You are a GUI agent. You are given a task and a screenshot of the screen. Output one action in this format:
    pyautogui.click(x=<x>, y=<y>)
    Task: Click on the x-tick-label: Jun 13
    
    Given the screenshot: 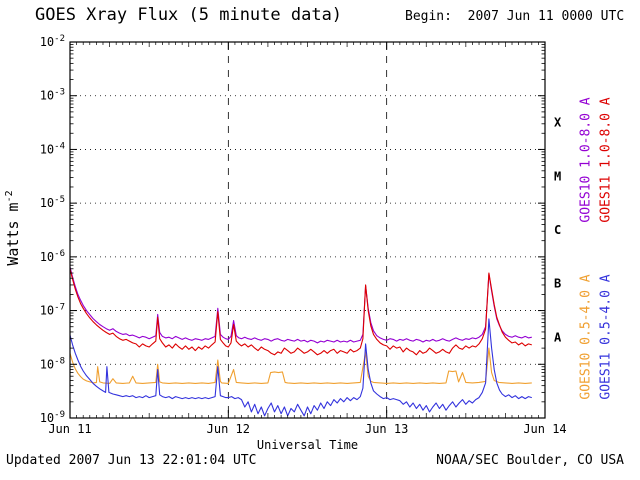 What is the action you would take?
    pyautogui.click(x=386, y=429)
    